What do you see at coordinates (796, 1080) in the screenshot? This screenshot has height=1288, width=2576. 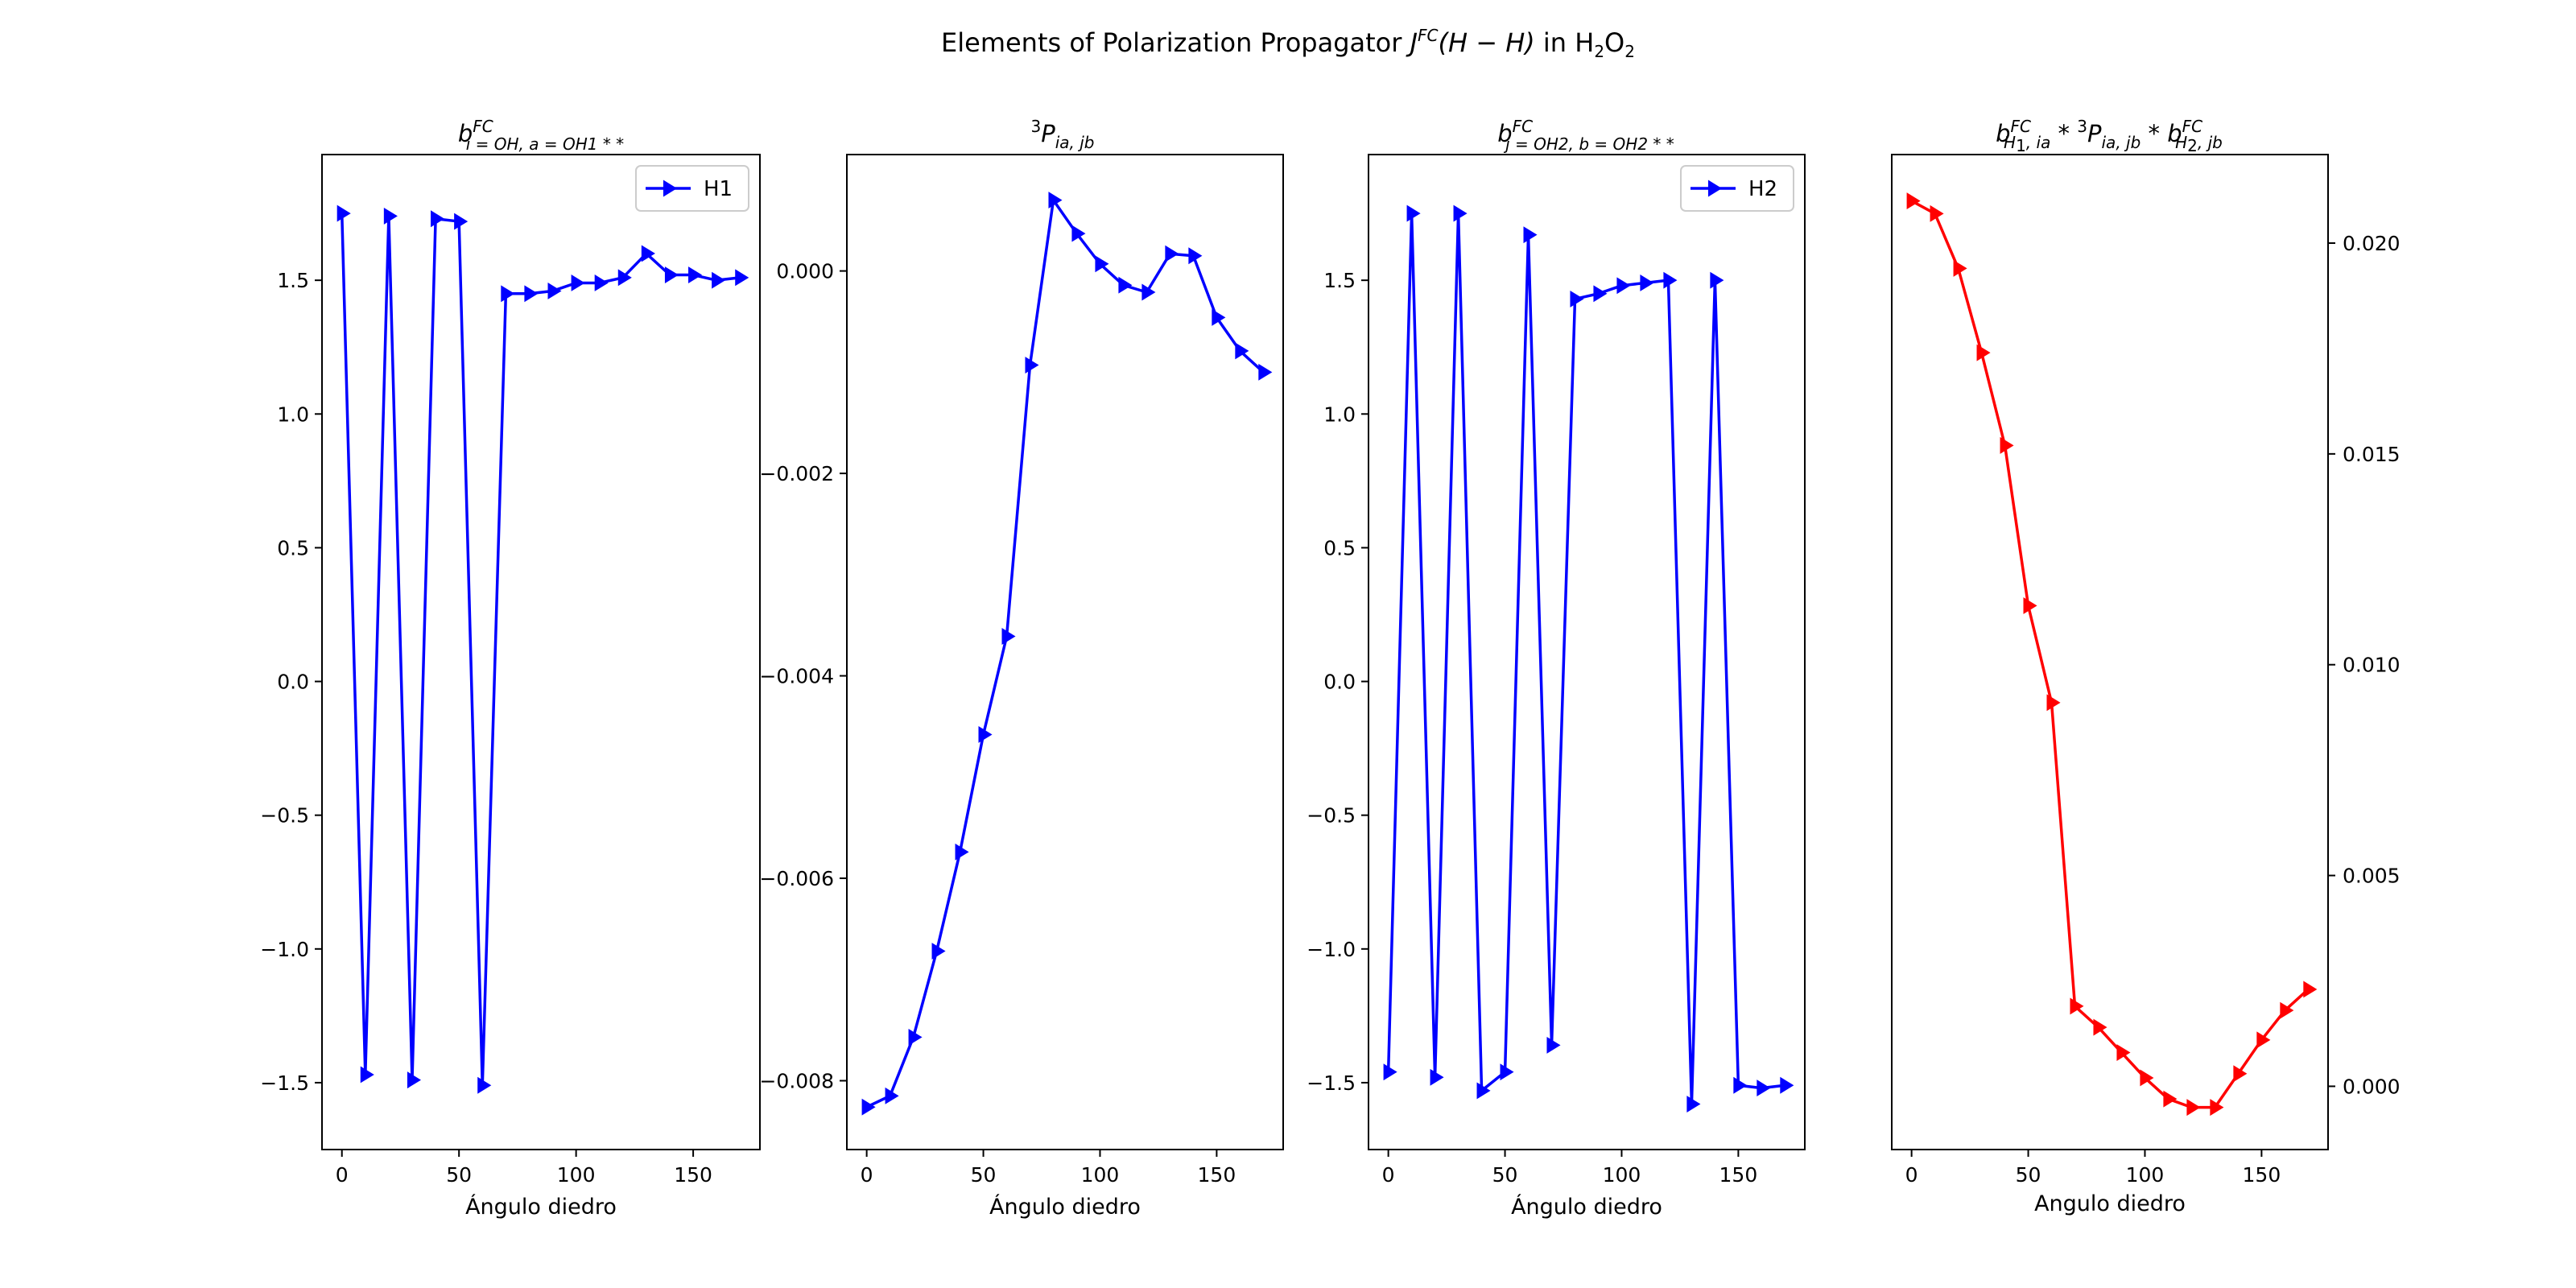 I see `y-tick-label: −0.008` at bounding box center [796, 1080].